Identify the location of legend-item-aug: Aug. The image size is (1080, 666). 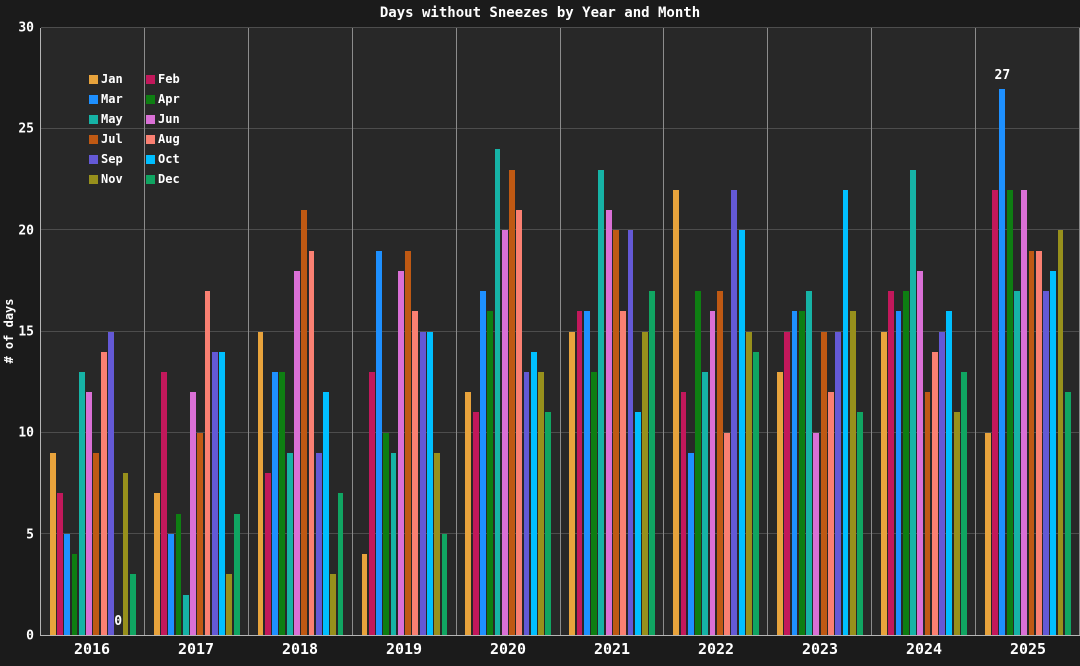
(174, 139).